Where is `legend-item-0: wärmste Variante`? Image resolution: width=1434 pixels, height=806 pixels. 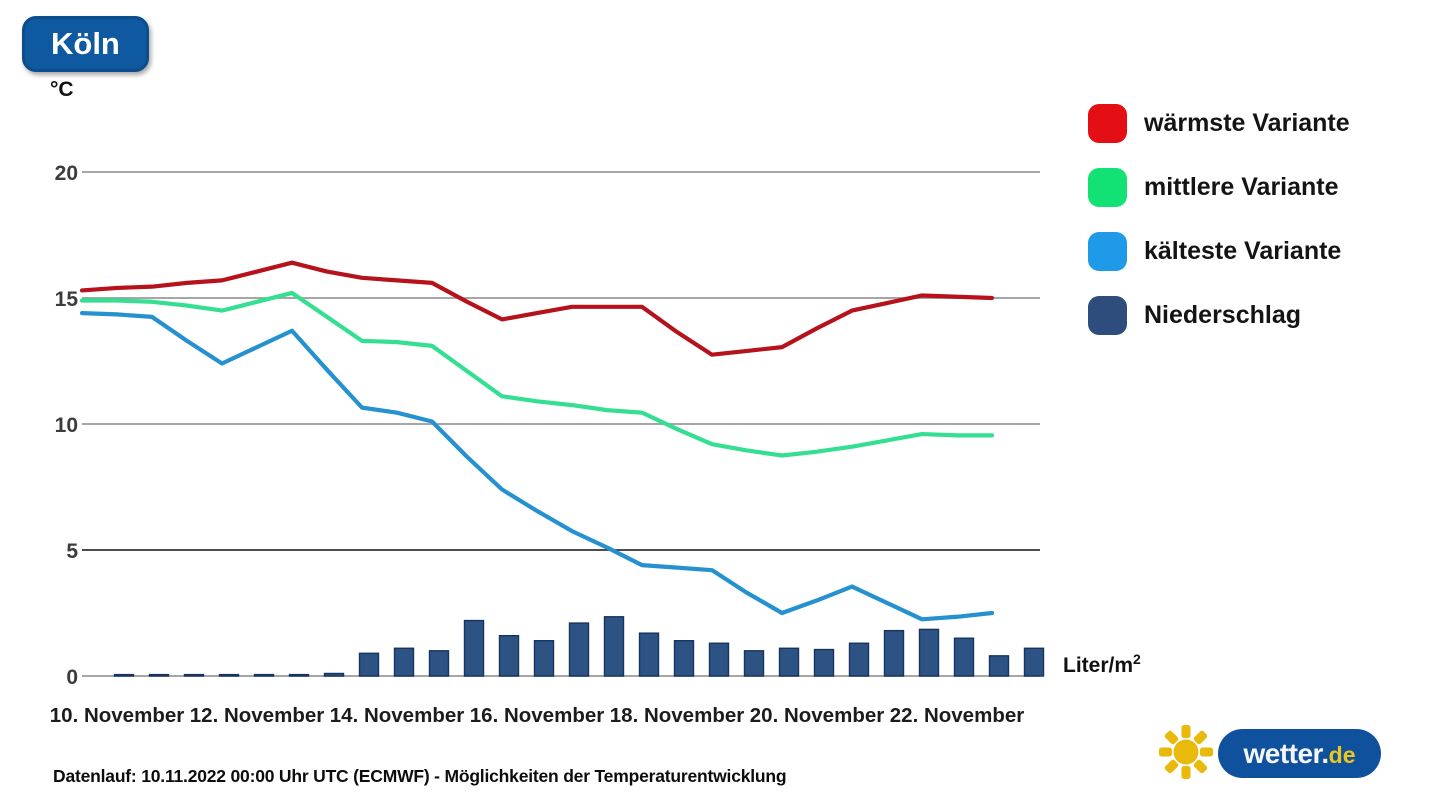 legend-item-0: wärmste Variante is located at coordinates (1219, 123).